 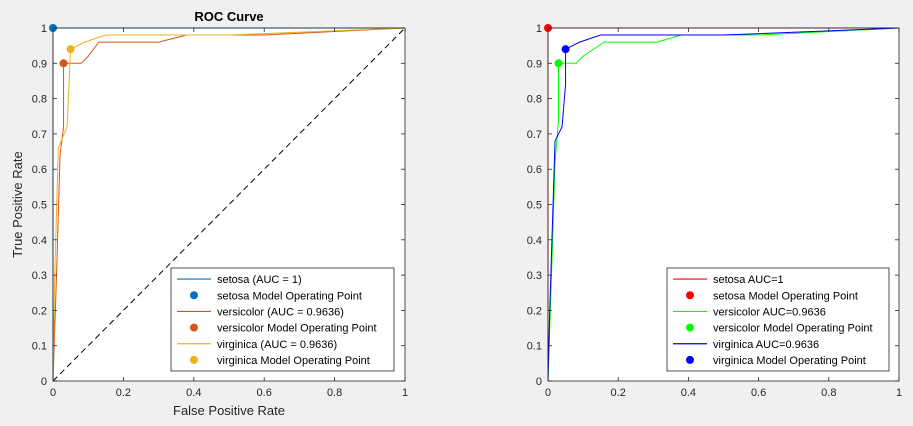 What do you see at coordinates (280, 312) in the screenshot?
I see `legend-entry-label: versicolor (AUC = 0.9636)` at bounding box center [280, 312].